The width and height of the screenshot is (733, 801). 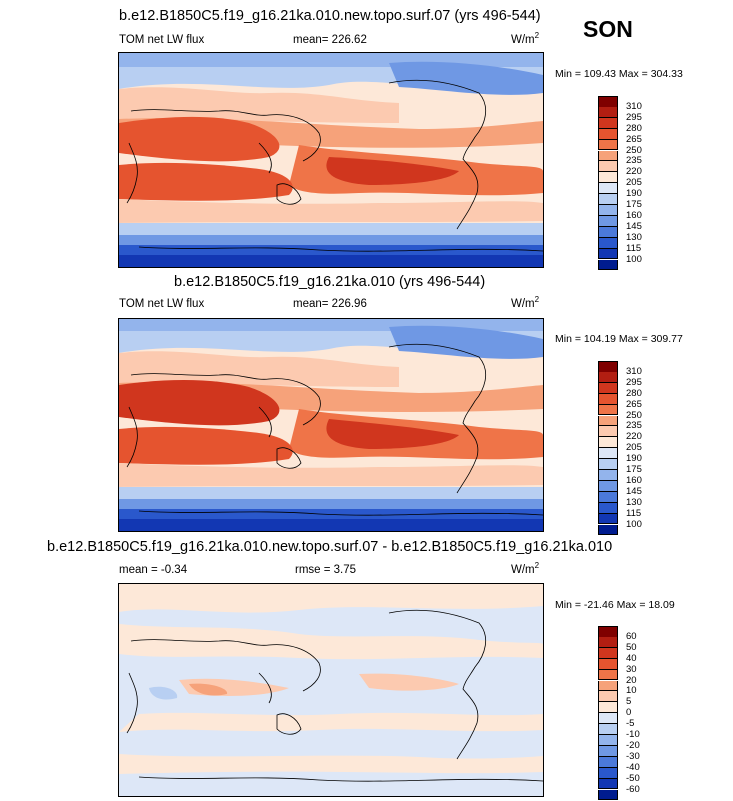 I want to click on colorbar-tick-label: 30, so click(x=631, y=669).